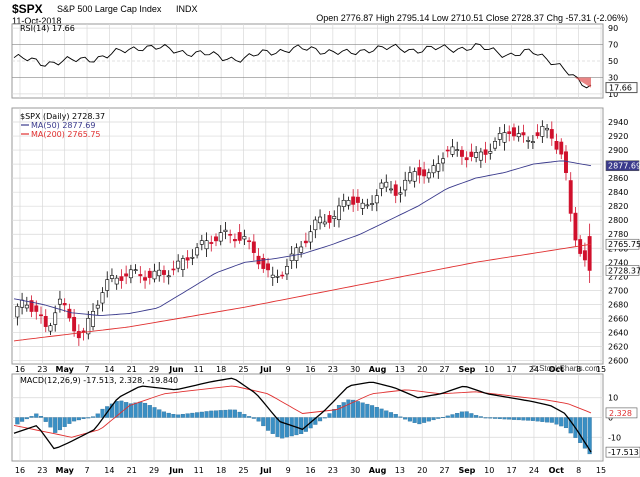 This screenshot has width=640, height=477. I want to click on price-tick-label: 2620, so click(618, 346).